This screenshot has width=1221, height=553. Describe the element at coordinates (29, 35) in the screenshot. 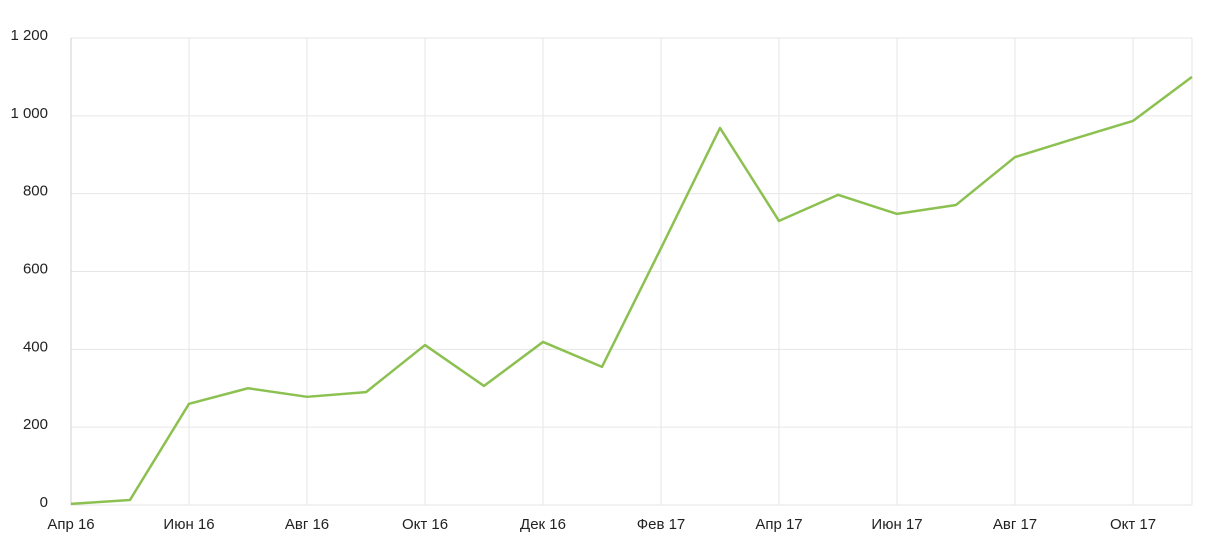

I see `y-tick-label: 1 200` at that location.